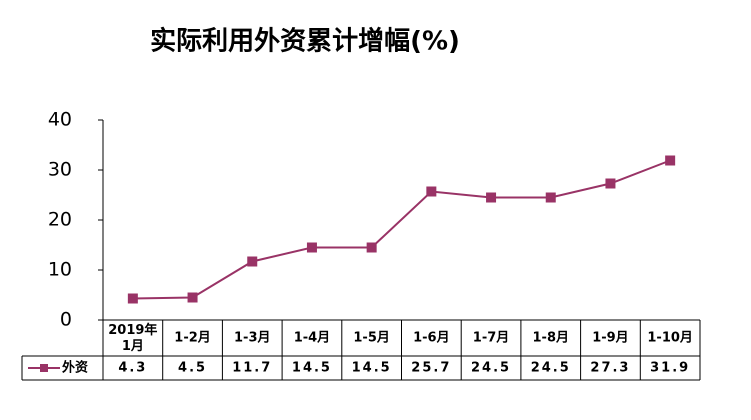  What do you see at coordinates (252, 338) in the screenshot?
I see `x-tick-label: 1-3月` at bounding box center [252, 338].